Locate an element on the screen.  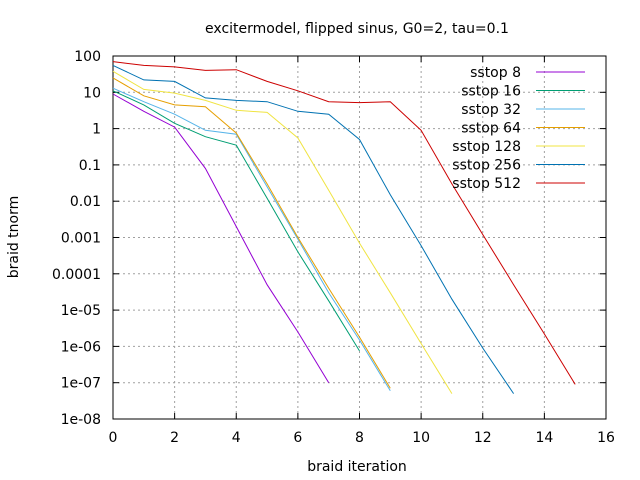
y-tick-label: 0.01 is located at coordinates (85, 202).